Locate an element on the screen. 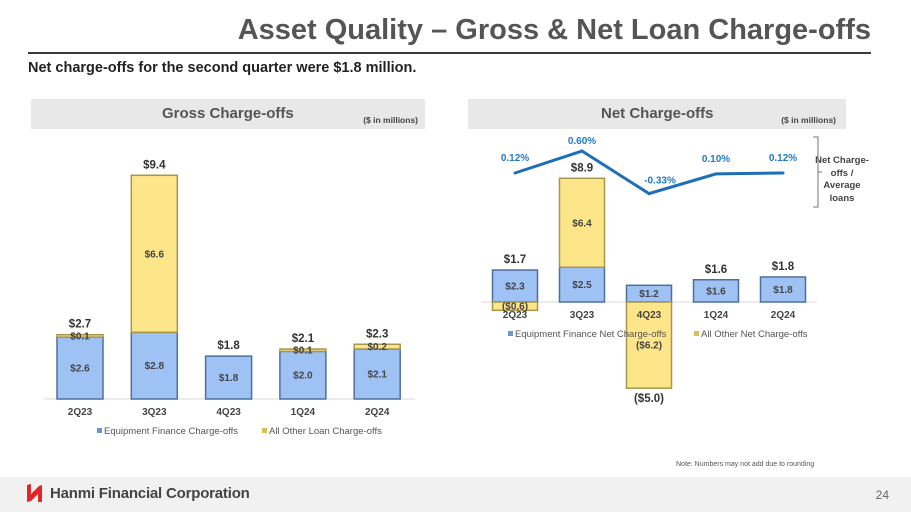 Image resolution: width=911 pixels, height=512 pixels. net-chart-title: Net Charge-offs is located at coordinates (657, 113).